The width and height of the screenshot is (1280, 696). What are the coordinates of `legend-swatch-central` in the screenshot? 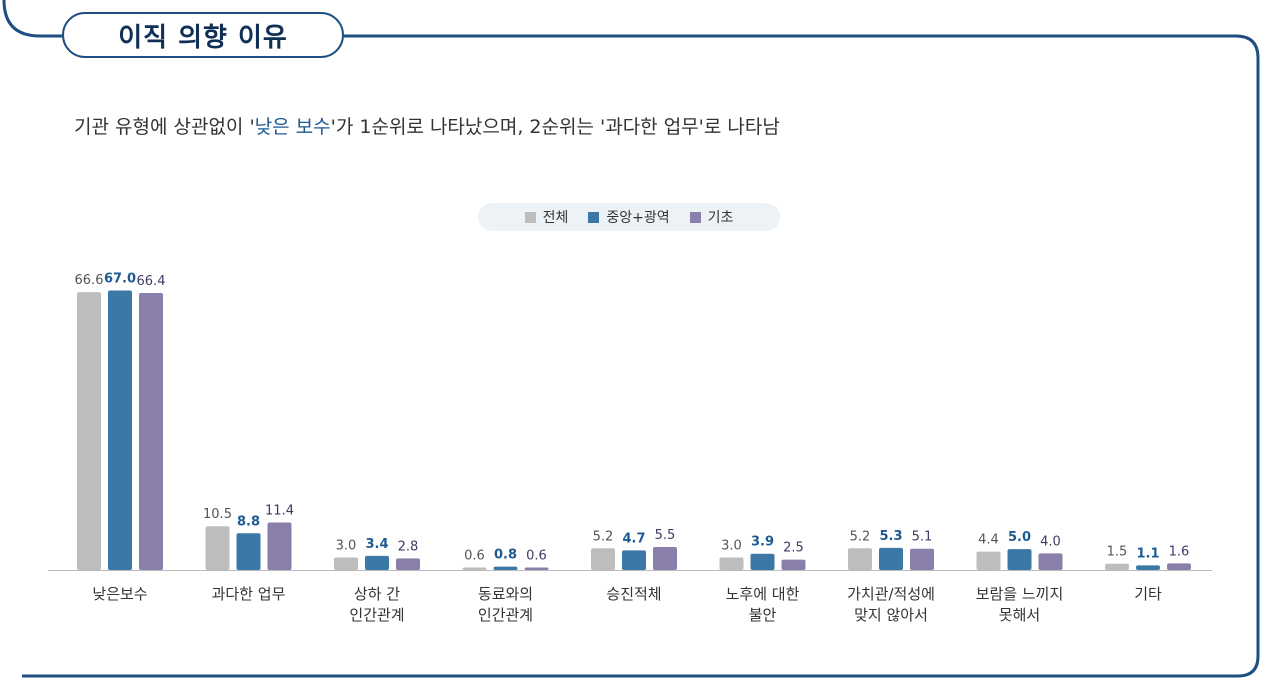 It's located at (594, 217).